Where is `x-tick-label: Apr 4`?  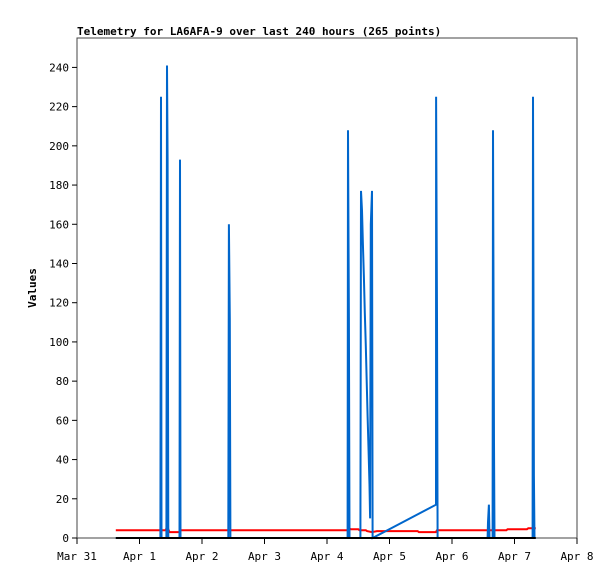
x-tick-label: Apr 4 is located at coordinates (326, 556).